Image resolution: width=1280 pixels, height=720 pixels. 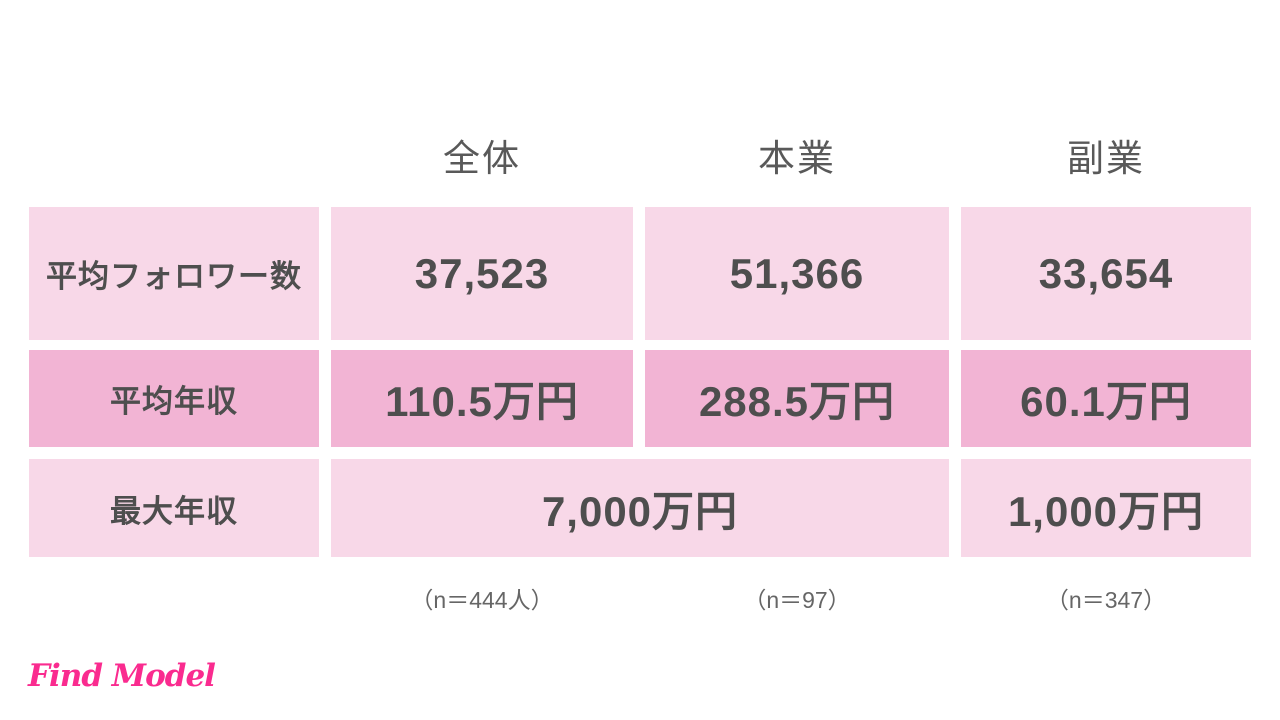 What do you see at coordinates (640, 155) in the screenshot?
I see `column-header-row: 全体 本業 副業` at bounding box center [640, 155].